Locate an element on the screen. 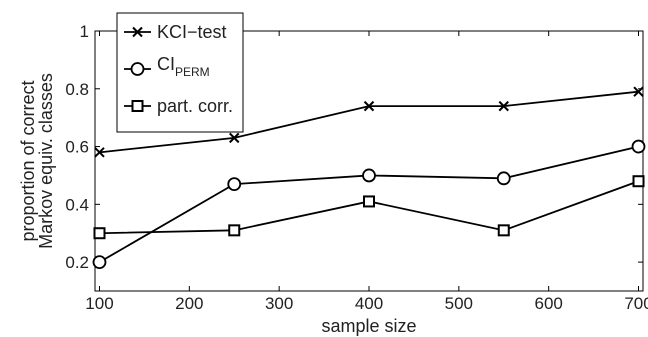 The width and height of the screenshot is (648, 337). x-tick-label: 600 is located at coordinates (548, 303).